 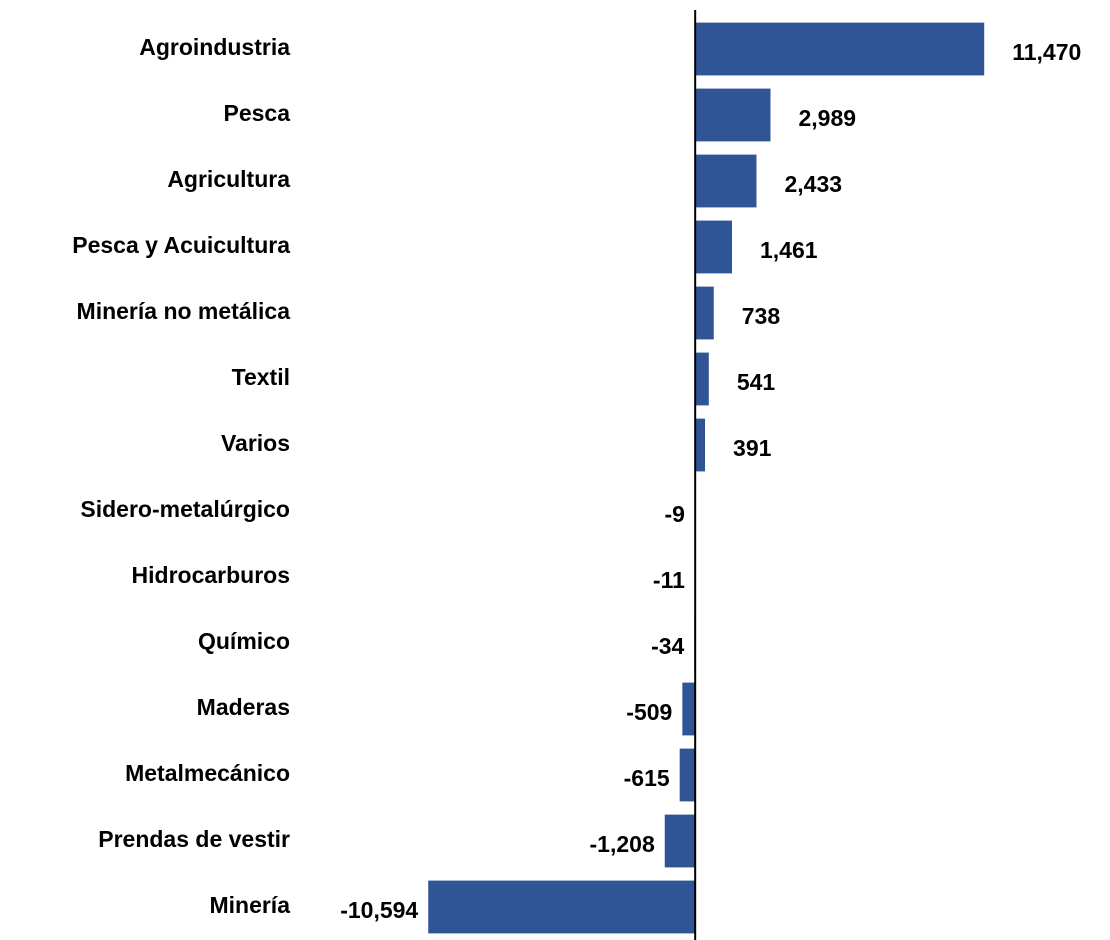 What do you see at coordinates (184, 311) in the screenshot?
I see `y-tick-label: Minería no metálica` at bounding box center [184, 311].